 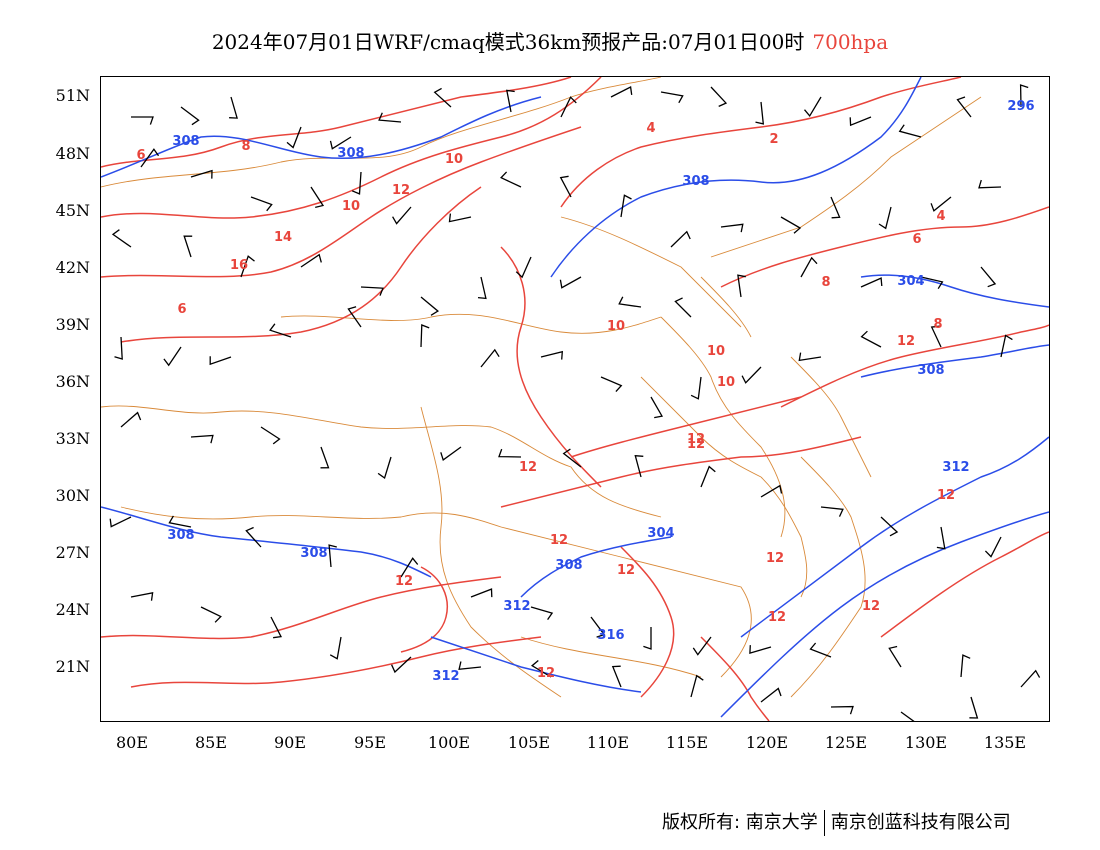 I want to click on temperature-contour-label: 8, so click(x=937, y=324).